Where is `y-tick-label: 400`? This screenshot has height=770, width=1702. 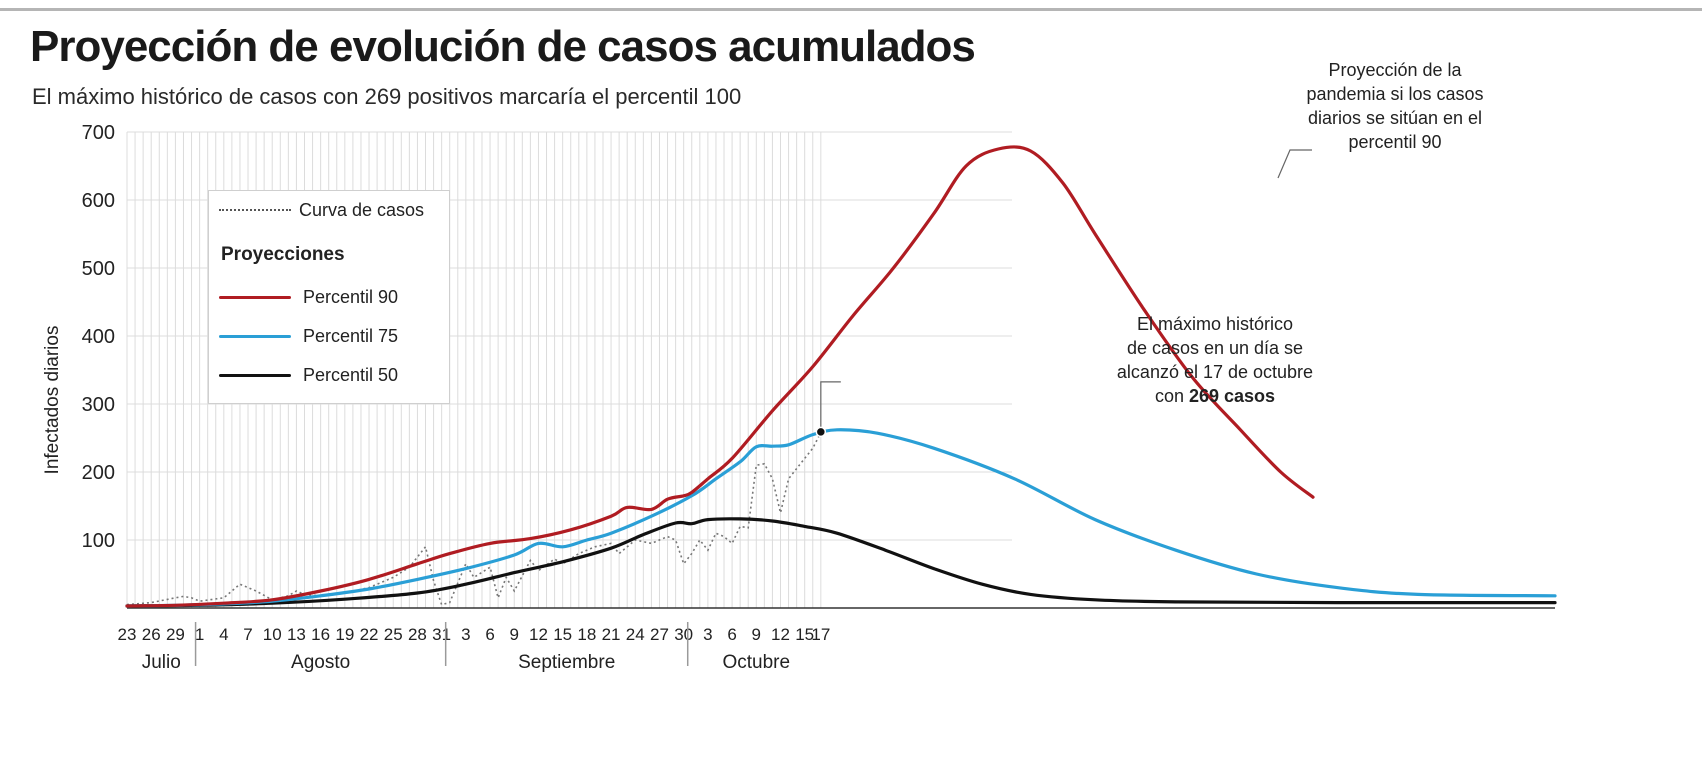 y-tick-label: 400 is located at coordinates (98, 337).